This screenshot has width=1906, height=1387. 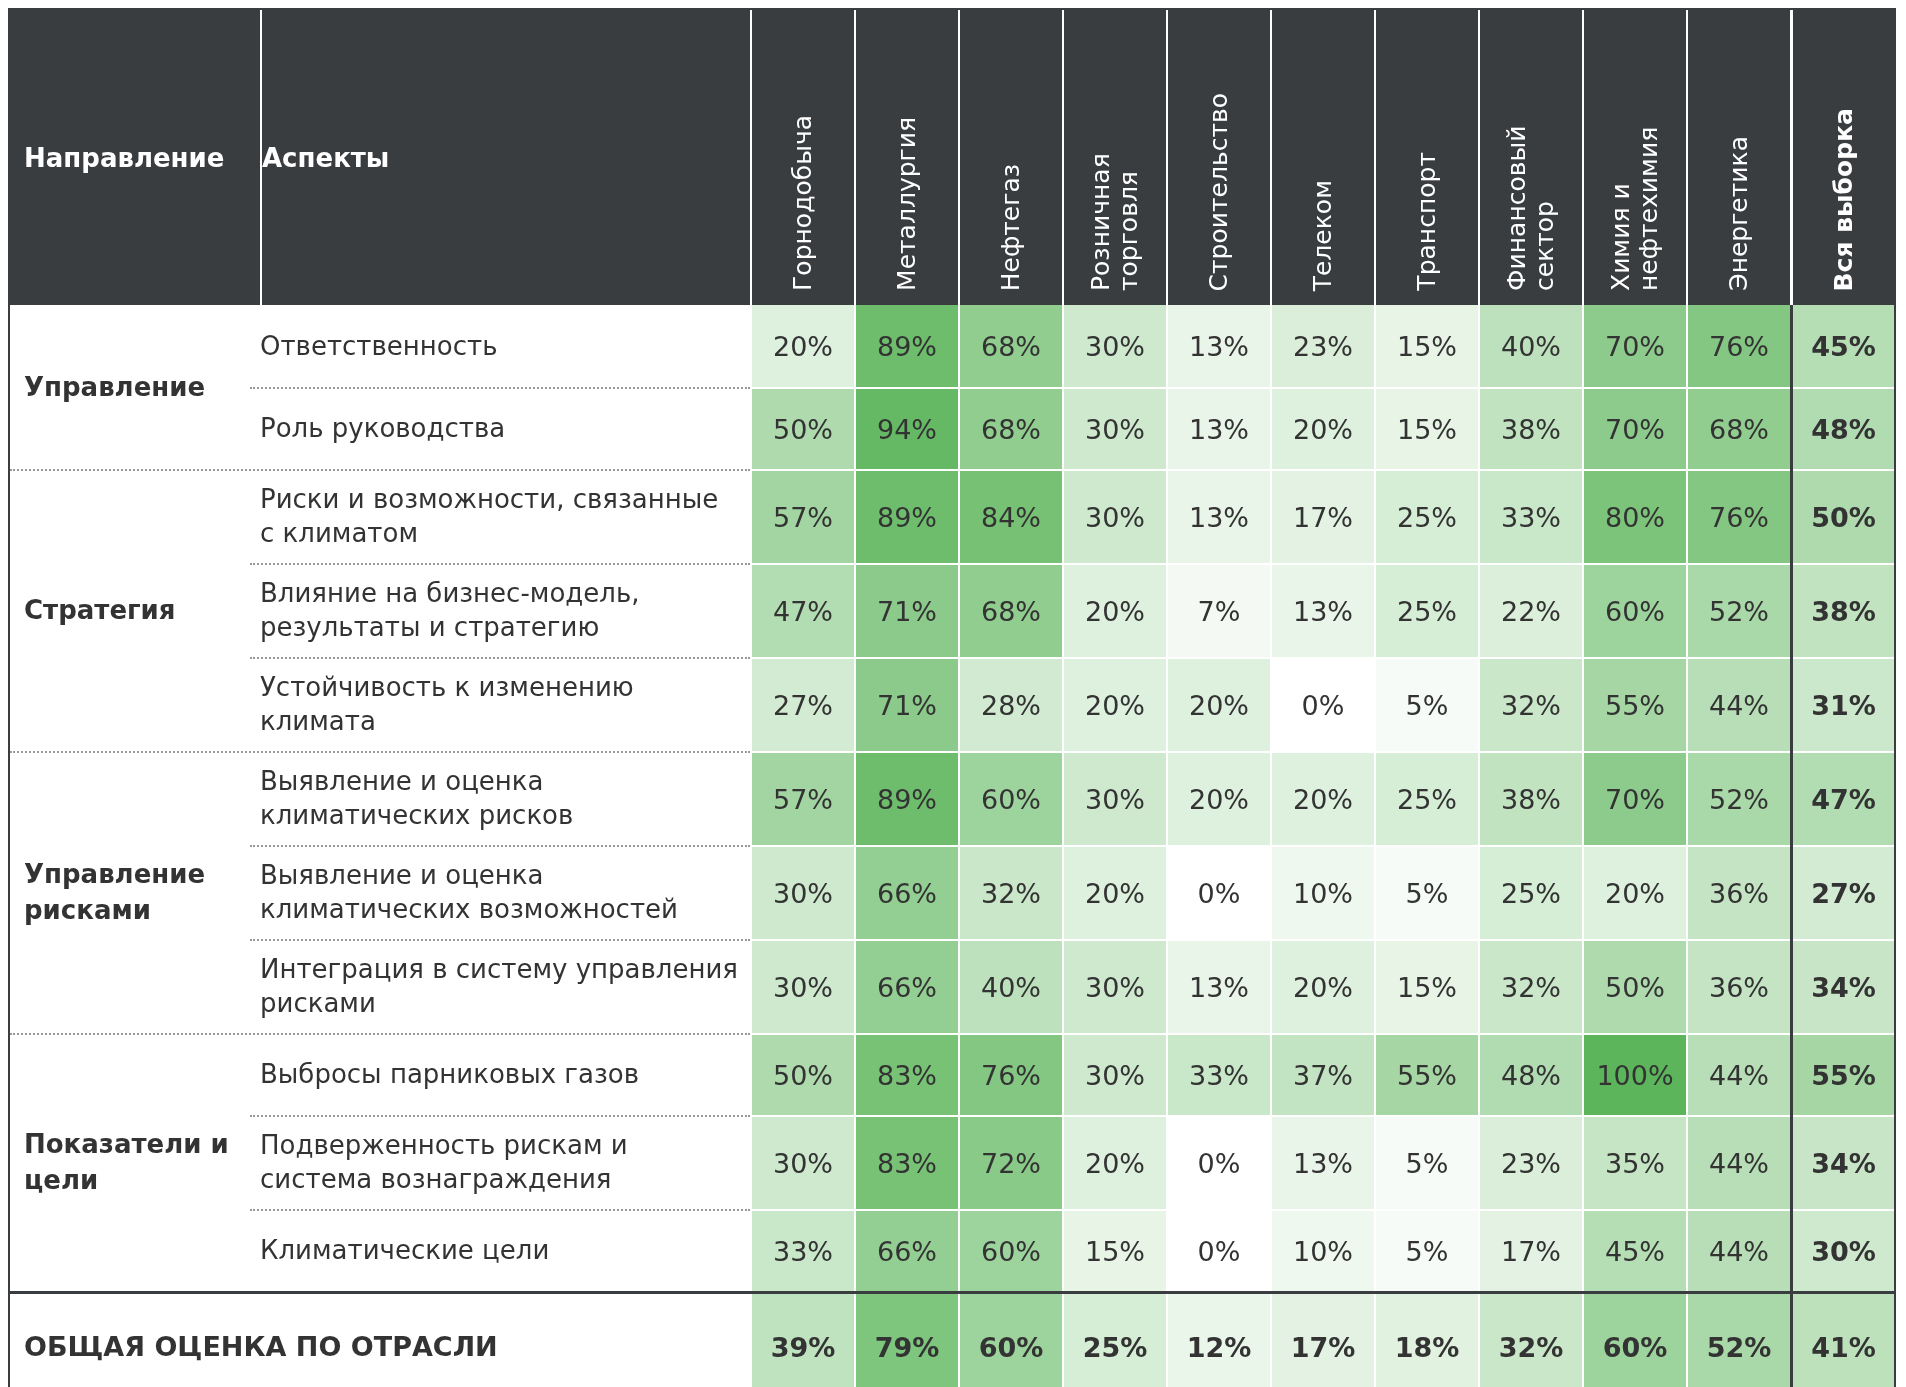 I want to click on data-label: 84%, so click(x=1010, y=517).